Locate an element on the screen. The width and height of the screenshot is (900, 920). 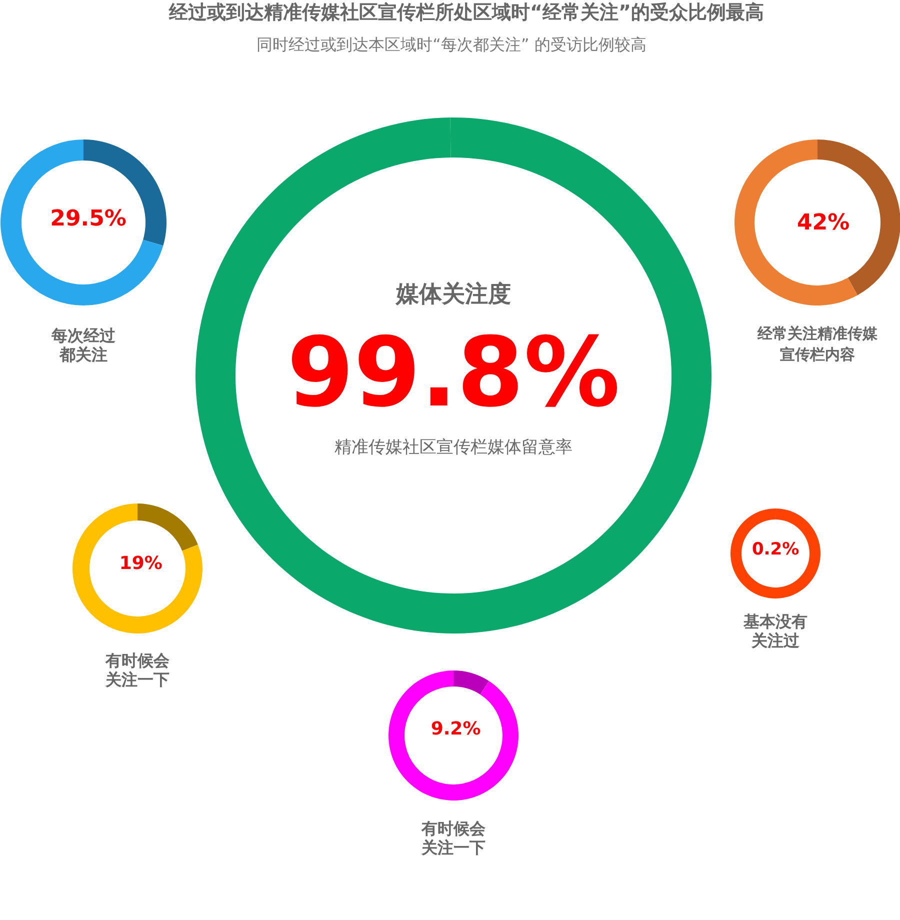
text: 经过或到达精准传媒社区宣传栏所处区域时“经常关注”的受众比例最高 is located at coordinates (466, 13).